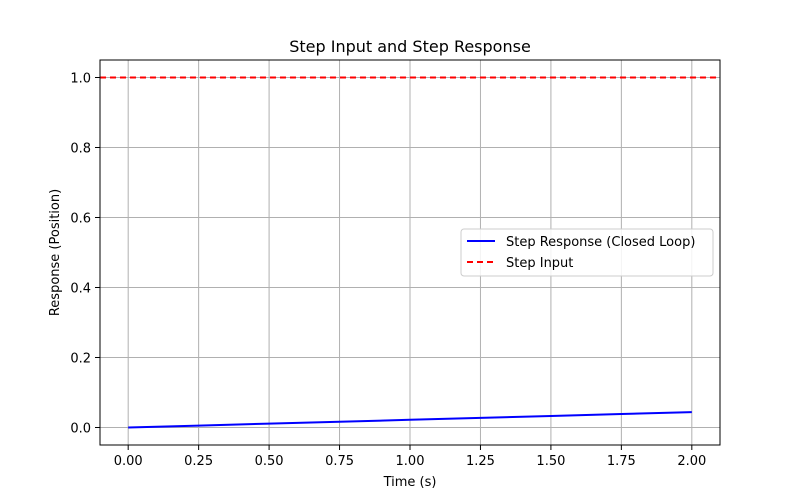 Image resolution: width=800 pixels, height=500 pixels. Describe the element at coordinates (128, 461) in the screenshot. I see `x-tick-label: 0.00` at that location.